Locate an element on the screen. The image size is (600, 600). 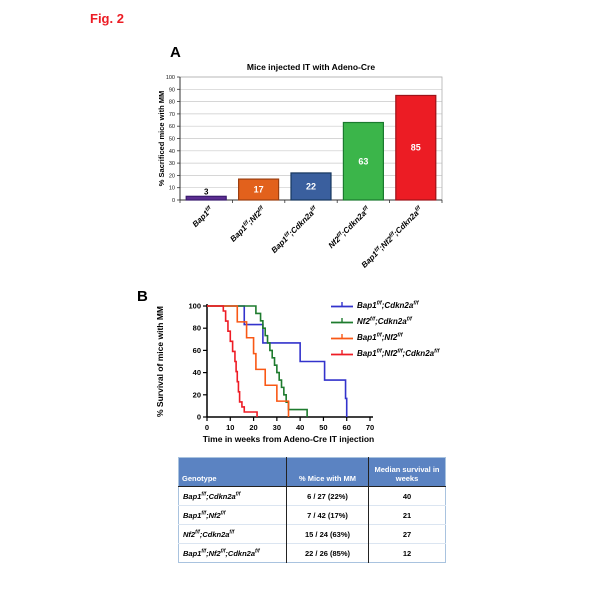
bar-category-label: Nf2f/f;Cdkn2af/f is located at coordinates (350, 227).